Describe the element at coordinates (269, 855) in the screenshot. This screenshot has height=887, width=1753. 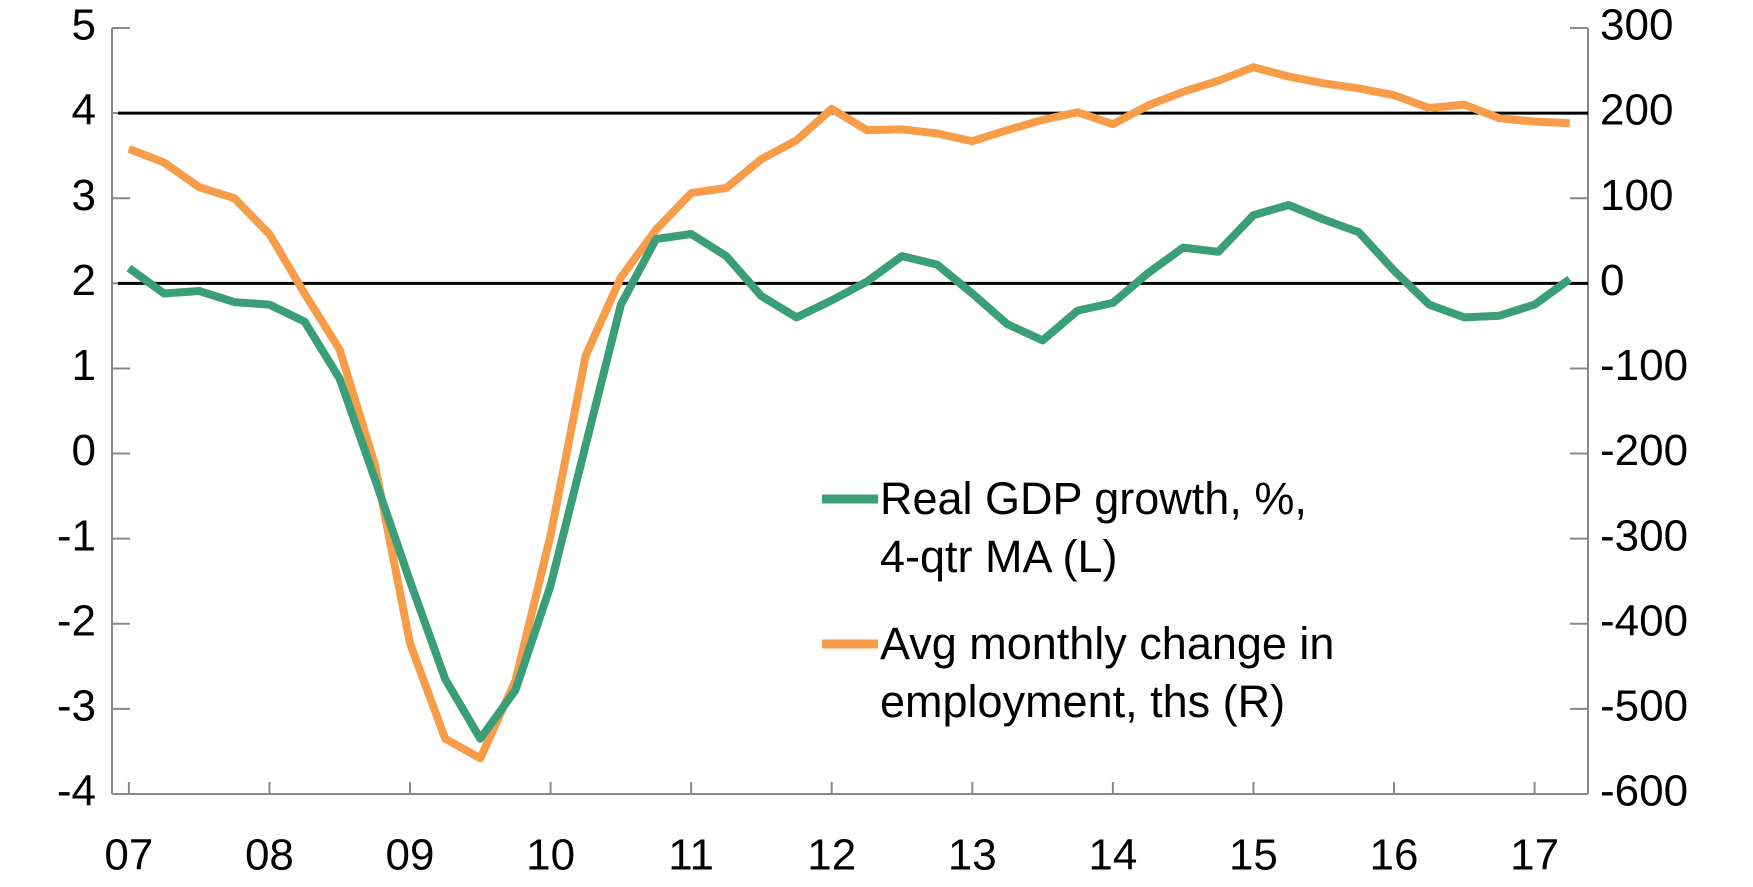
I see `x-tick-label: 08` at that location.